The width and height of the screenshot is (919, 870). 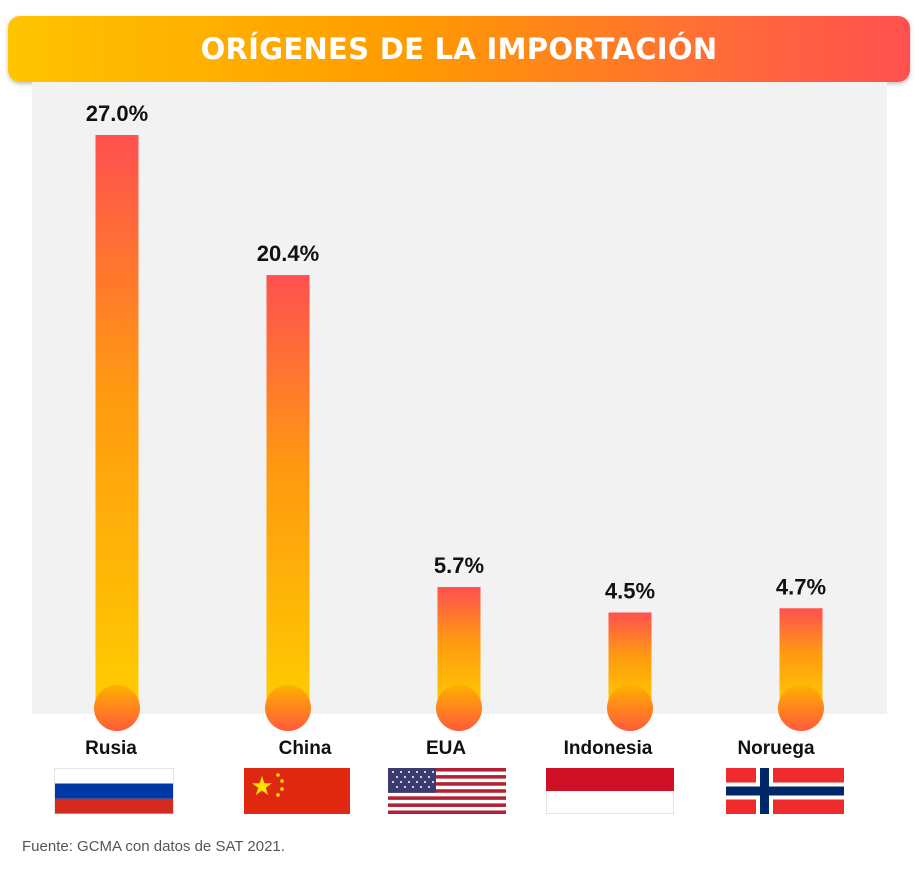 I want to click on category-label-indonesia: Indonesia, so click(x=608, y=748).